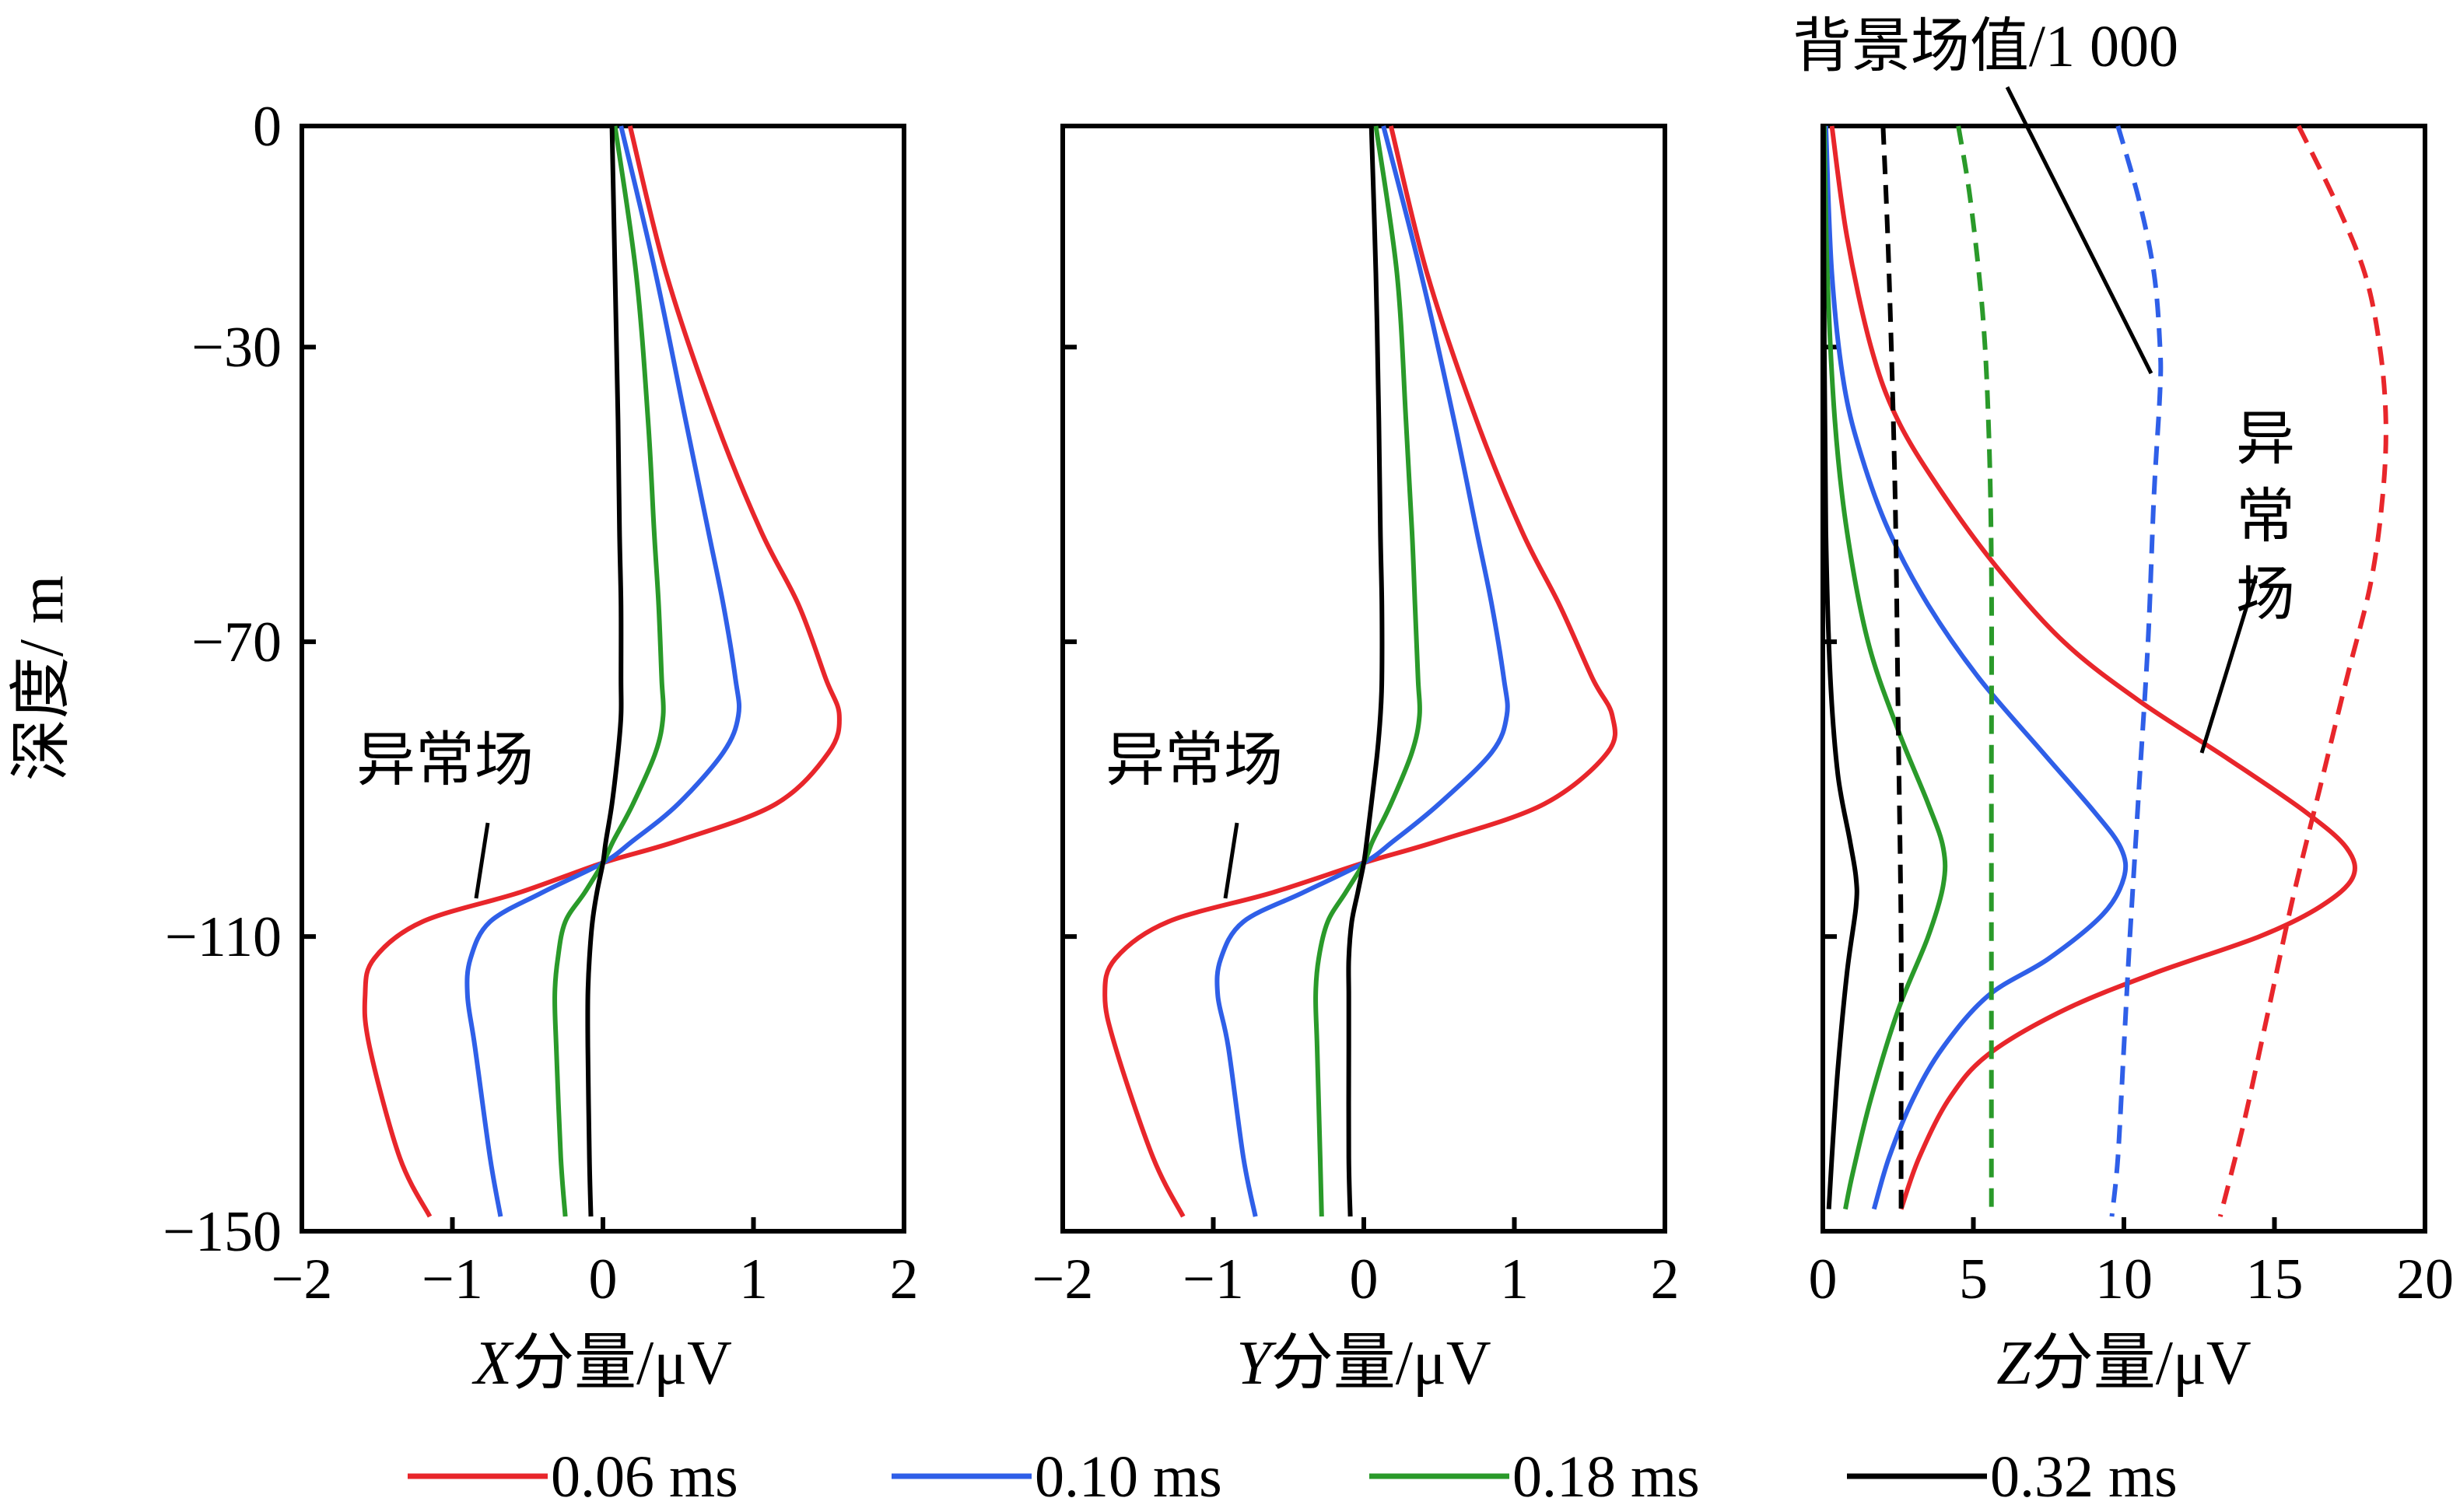 The width and height of the screenshot is (2460, 1512). Describe the element at coordinates (1363, 1363) in the screenshot. I see `x-axis-title: Y分量/μV` at that location.